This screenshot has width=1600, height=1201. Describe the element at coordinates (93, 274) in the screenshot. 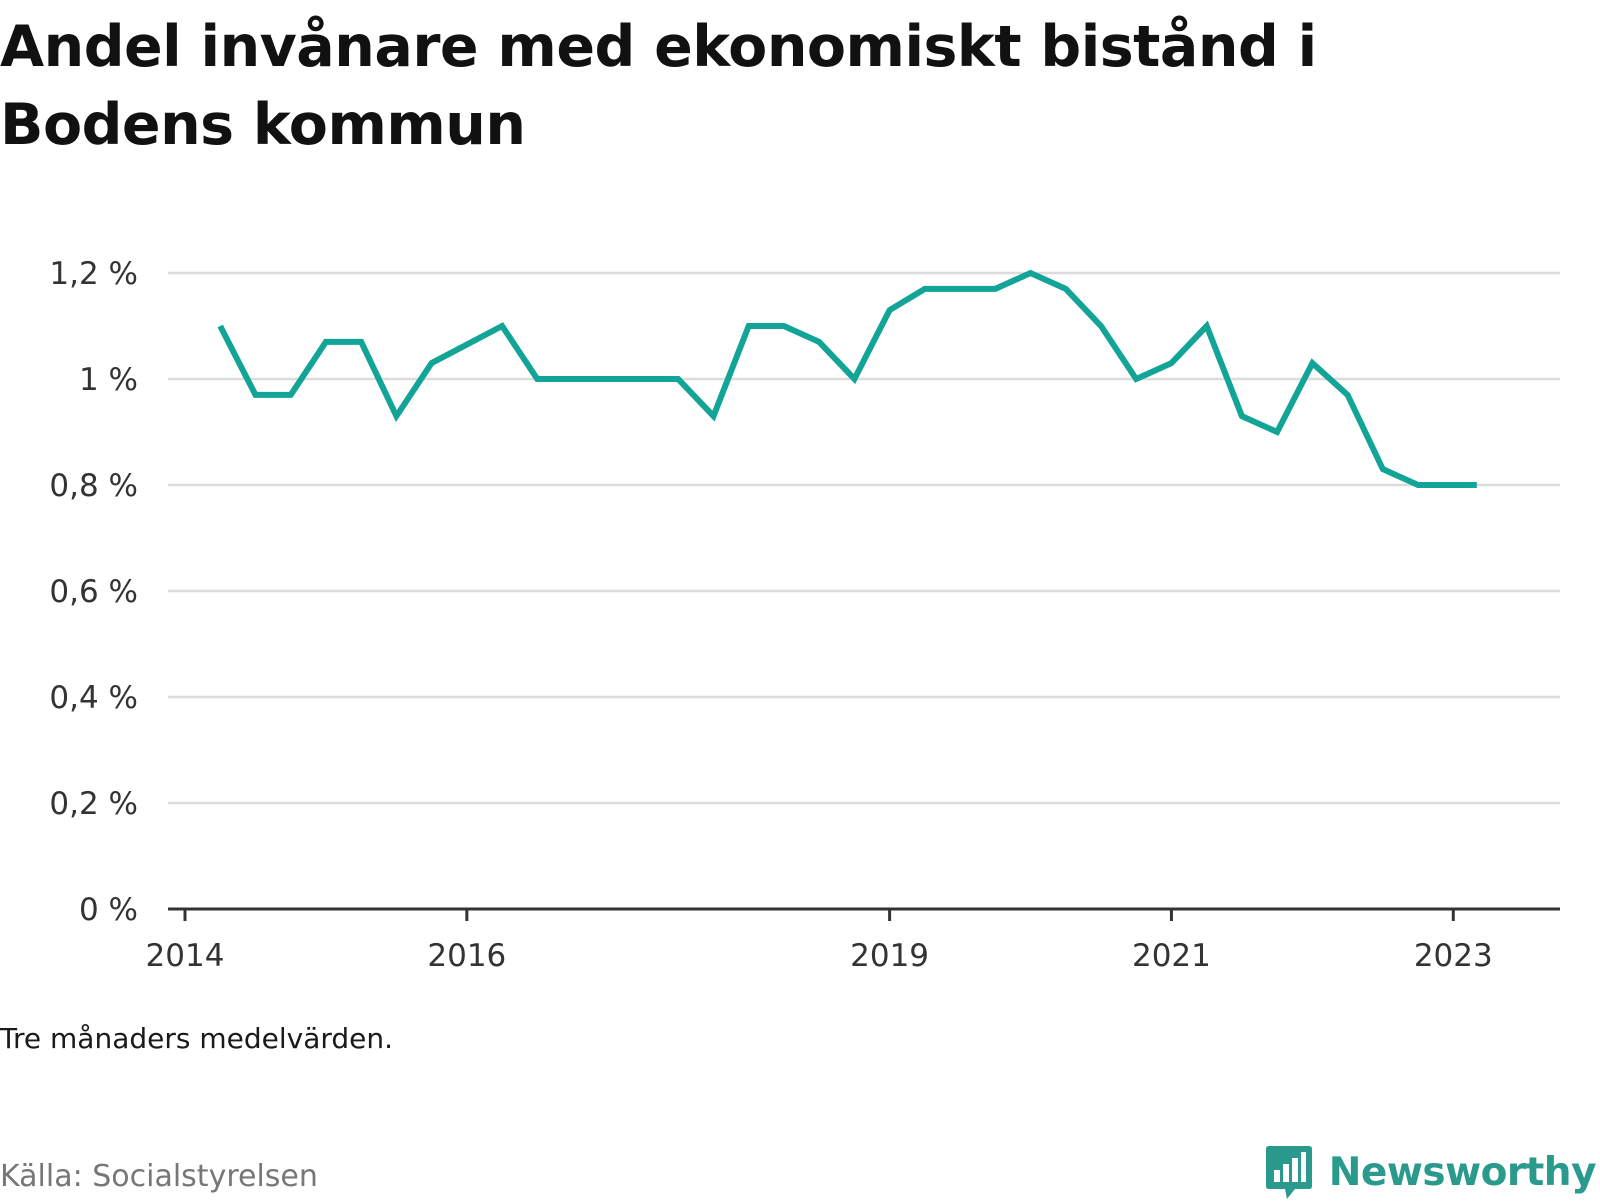

I see `y-tick-label: 1,2 %` at that location.